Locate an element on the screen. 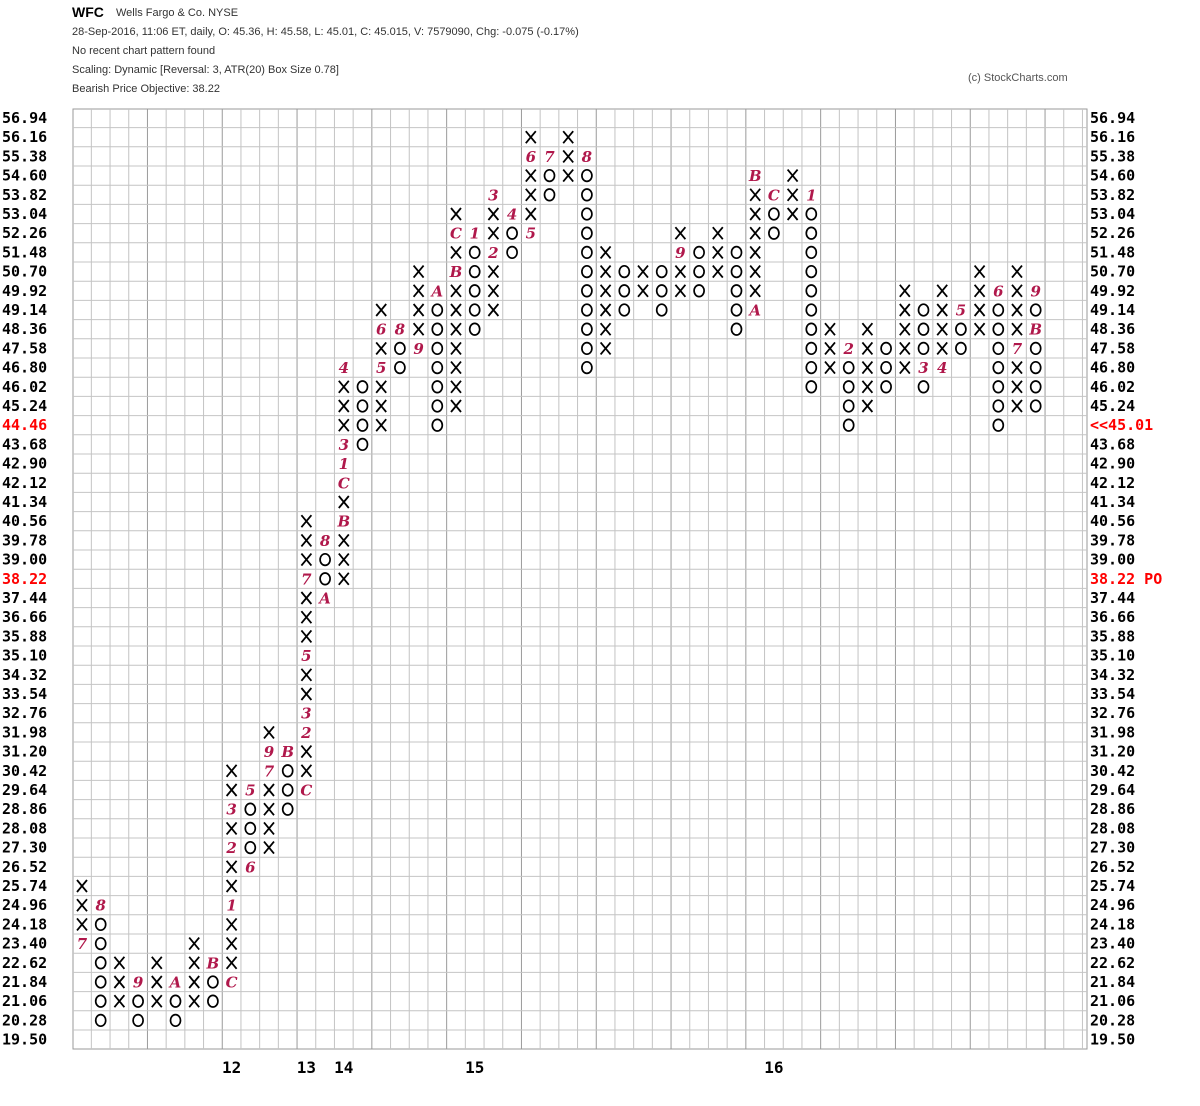  pnf-column: 9 is located at coordinates (680, 262).